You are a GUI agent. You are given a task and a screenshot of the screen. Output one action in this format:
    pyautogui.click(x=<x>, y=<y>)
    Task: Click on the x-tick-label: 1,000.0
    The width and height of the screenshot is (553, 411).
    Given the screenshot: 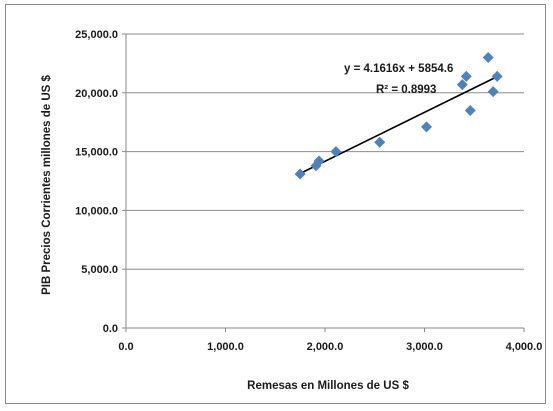 What is the action you would take?
    pyautogui.click(x=225, y=347)
    